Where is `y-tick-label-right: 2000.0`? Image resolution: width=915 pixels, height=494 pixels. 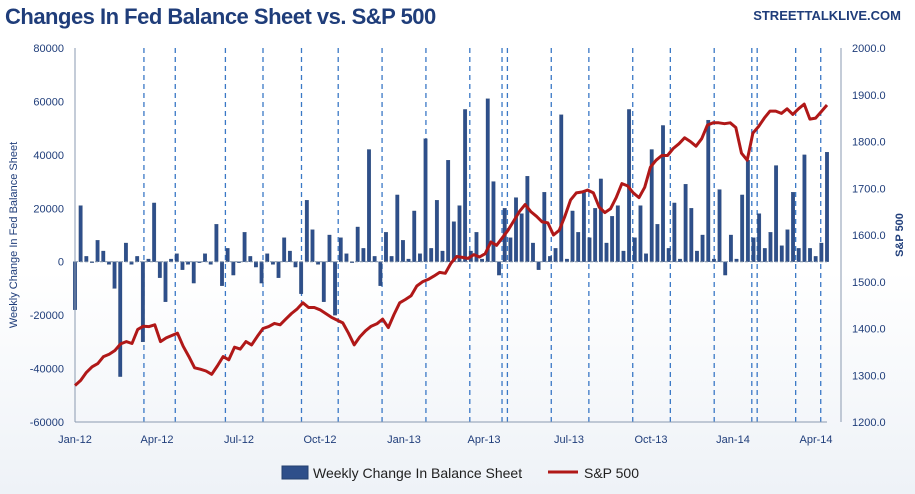 y-tick-label-right: 2000.0 is located at coordinates (869, 49).